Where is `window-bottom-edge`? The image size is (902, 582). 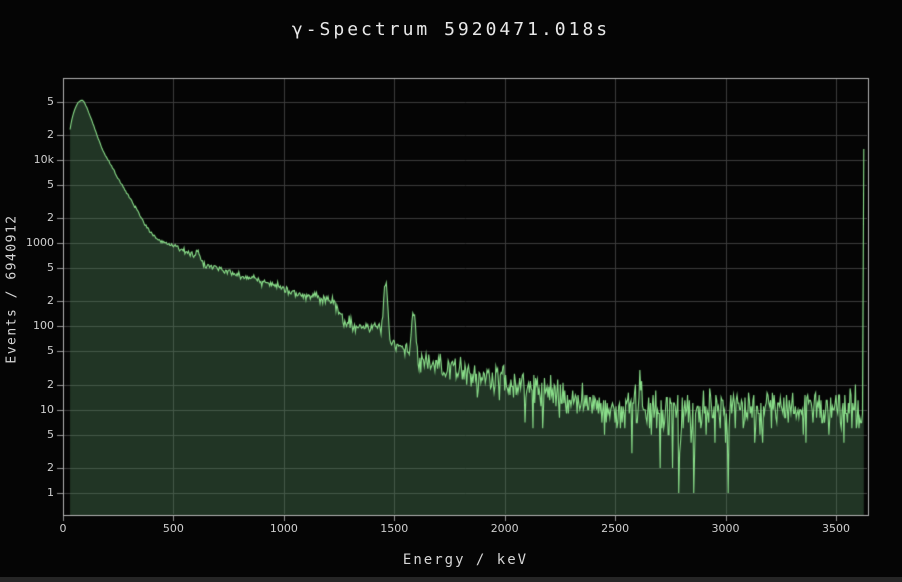 window-bottom-edge is located at coordinates (451, 579).